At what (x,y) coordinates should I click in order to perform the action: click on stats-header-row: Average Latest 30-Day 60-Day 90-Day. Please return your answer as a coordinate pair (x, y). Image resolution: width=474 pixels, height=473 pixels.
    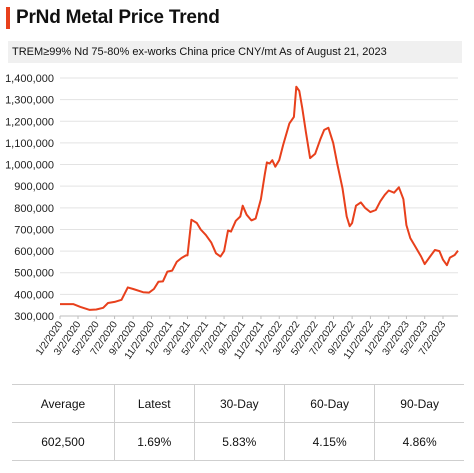
    Looking at the image, I should click on (238, 403).